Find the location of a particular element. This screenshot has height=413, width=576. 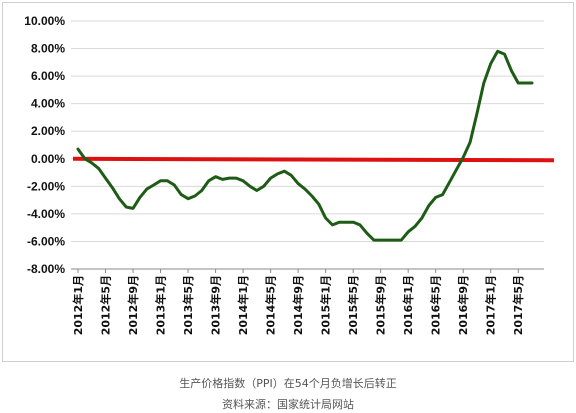

y-tick-label: -8.00% is located at coordinates (46, 269).